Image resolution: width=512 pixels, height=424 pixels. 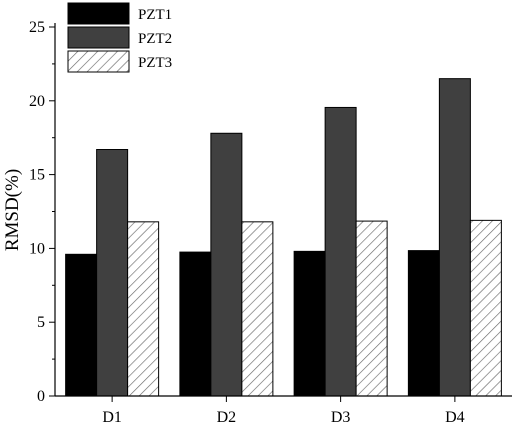 What do you see at coordinates (155, 15) in the screenshot?
I see `legend-label-pzt1: PZT1` at bounding box center [155, 15].